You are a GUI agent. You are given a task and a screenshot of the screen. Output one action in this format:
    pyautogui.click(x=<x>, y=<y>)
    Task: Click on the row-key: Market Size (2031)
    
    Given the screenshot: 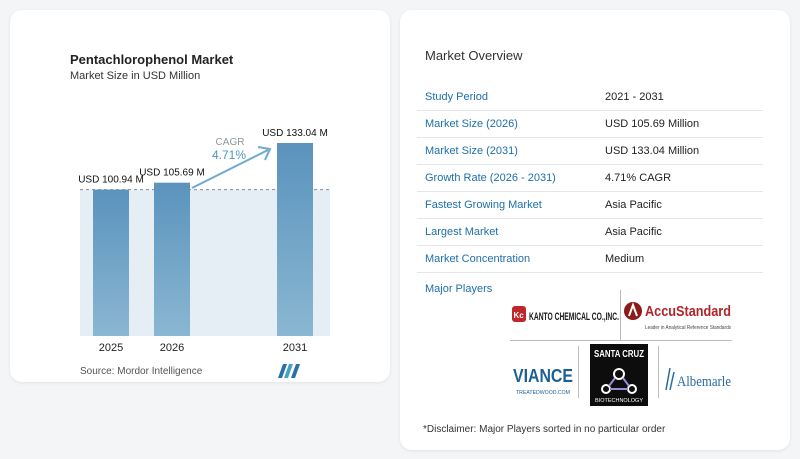 What is the action you would take?
    pyautogui.click(x=507, y=151)
    